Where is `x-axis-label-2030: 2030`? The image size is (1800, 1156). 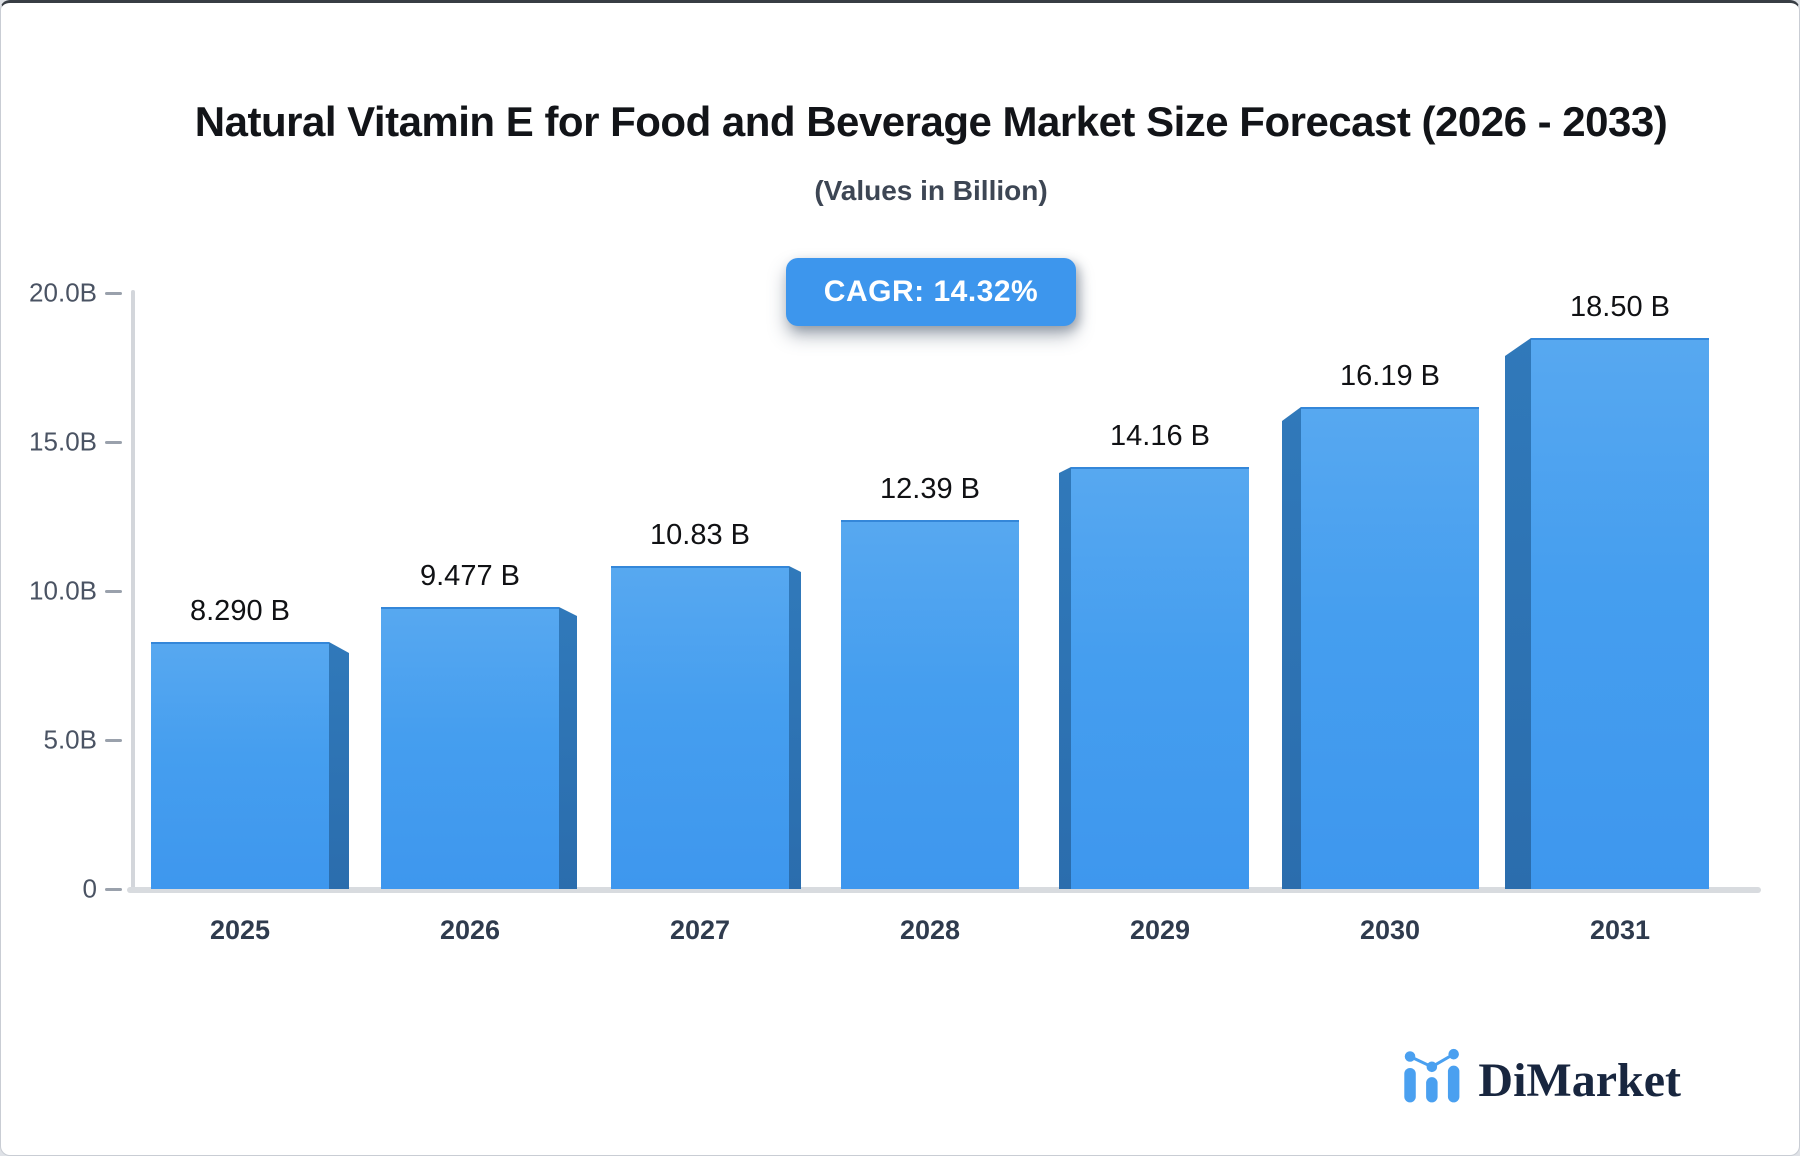 x-axis-label-2030: 2030 is located at coordinates (1390, 930).